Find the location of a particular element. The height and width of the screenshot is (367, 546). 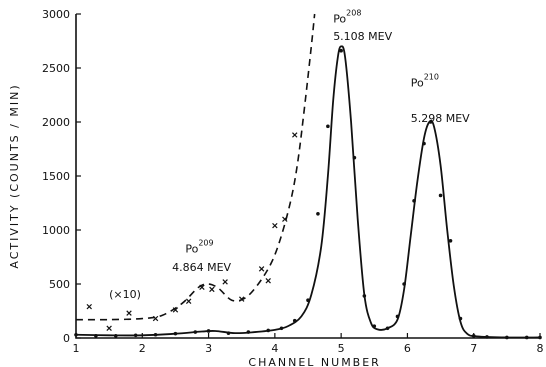

x-tick-label: 7 is located at coordinates (473, 348).